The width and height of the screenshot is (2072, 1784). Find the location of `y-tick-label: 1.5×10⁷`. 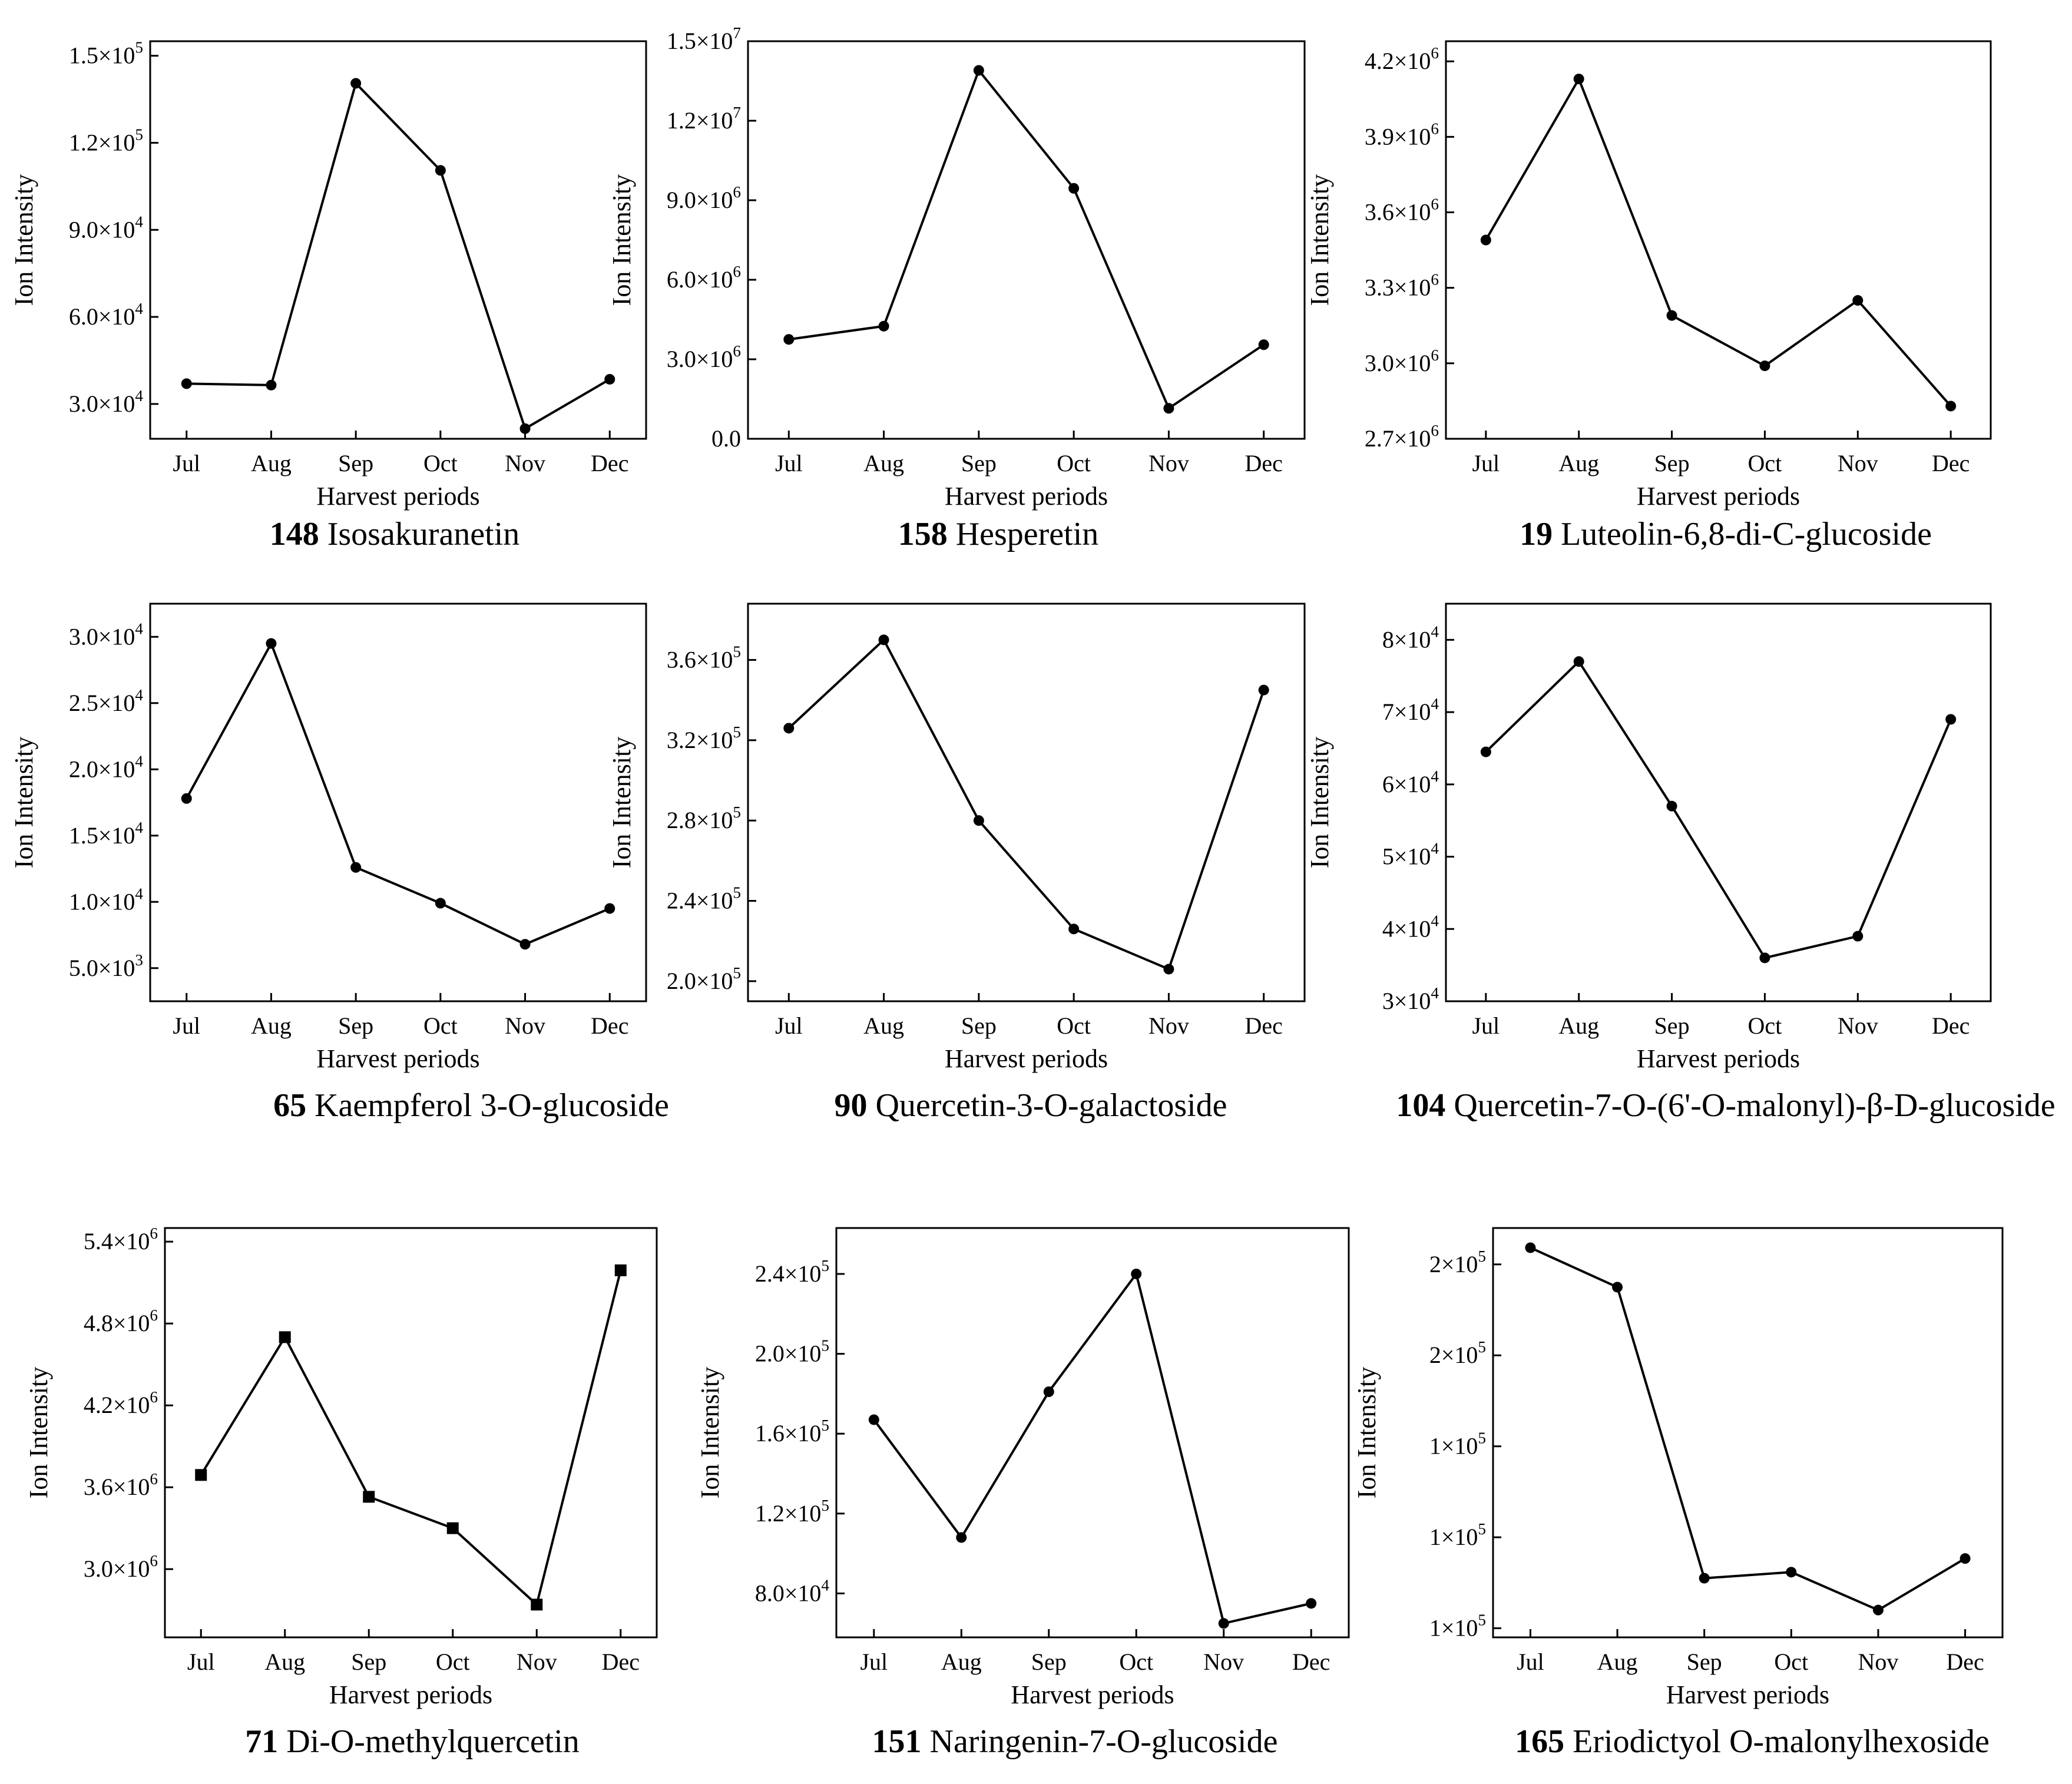

y-tick-label: 1.5×10⁷ is located at coordinates (704, 39).